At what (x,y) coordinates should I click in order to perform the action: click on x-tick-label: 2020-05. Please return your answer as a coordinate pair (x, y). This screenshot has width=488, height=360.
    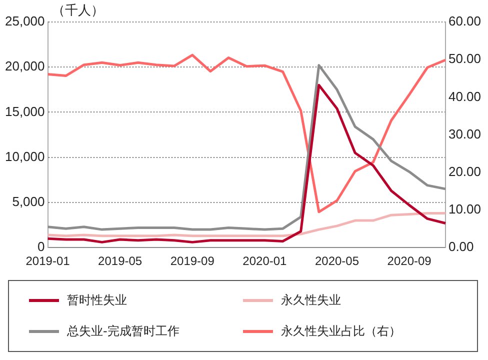
    Looking at the image, I should click on (337, 261).